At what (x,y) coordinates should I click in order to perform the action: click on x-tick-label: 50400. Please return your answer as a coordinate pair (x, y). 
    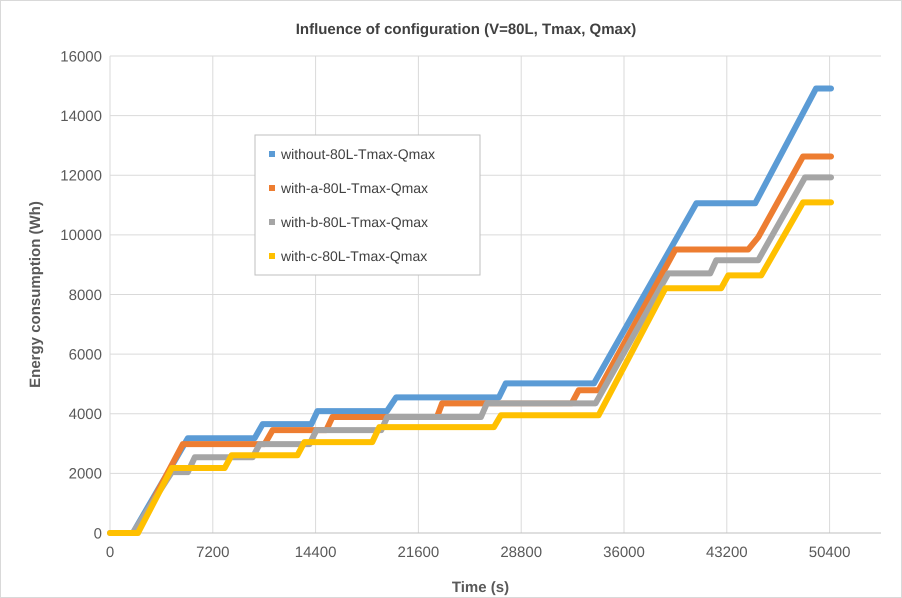
    Looking at the image, I should click on (829, 552).